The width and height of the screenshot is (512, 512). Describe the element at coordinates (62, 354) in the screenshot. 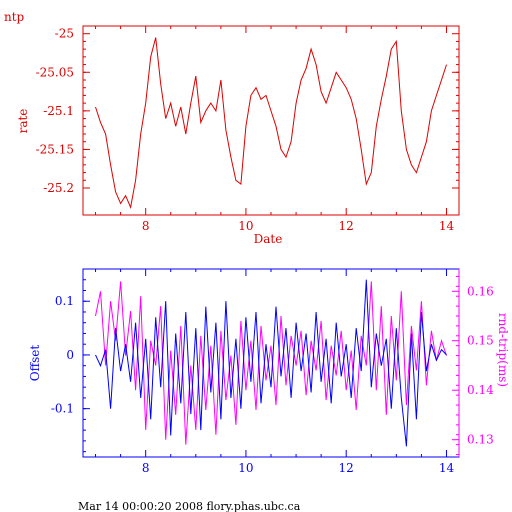

I see `offset-y-tick-labels: 0.1 0 -0.1` at that location.